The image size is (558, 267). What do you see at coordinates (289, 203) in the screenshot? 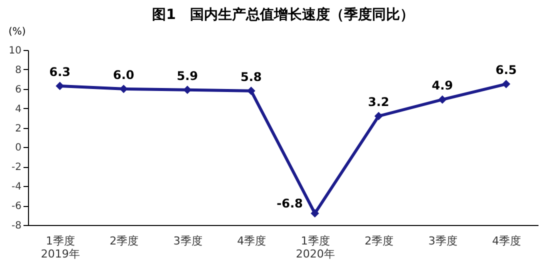
I see `data-label: -6.8` at bounding box center [289, 203].